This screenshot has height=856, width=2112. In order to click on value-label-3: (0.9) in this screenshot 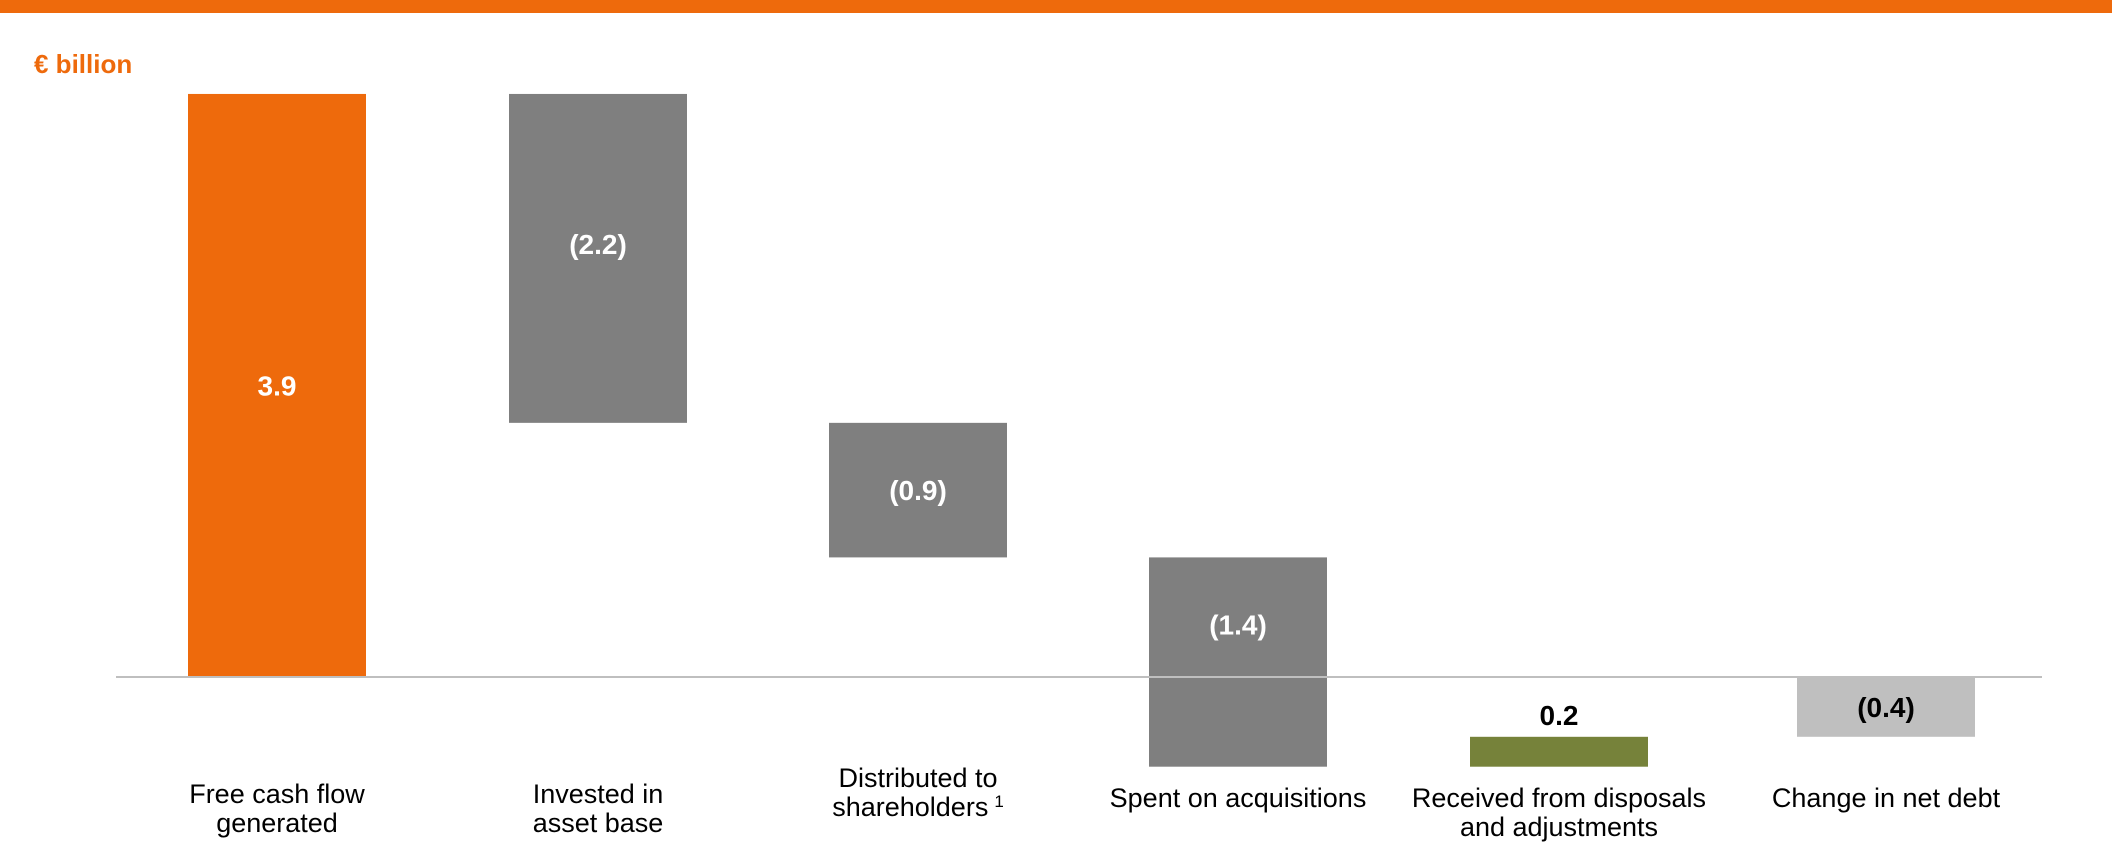, I will do `click(918, 490)`.